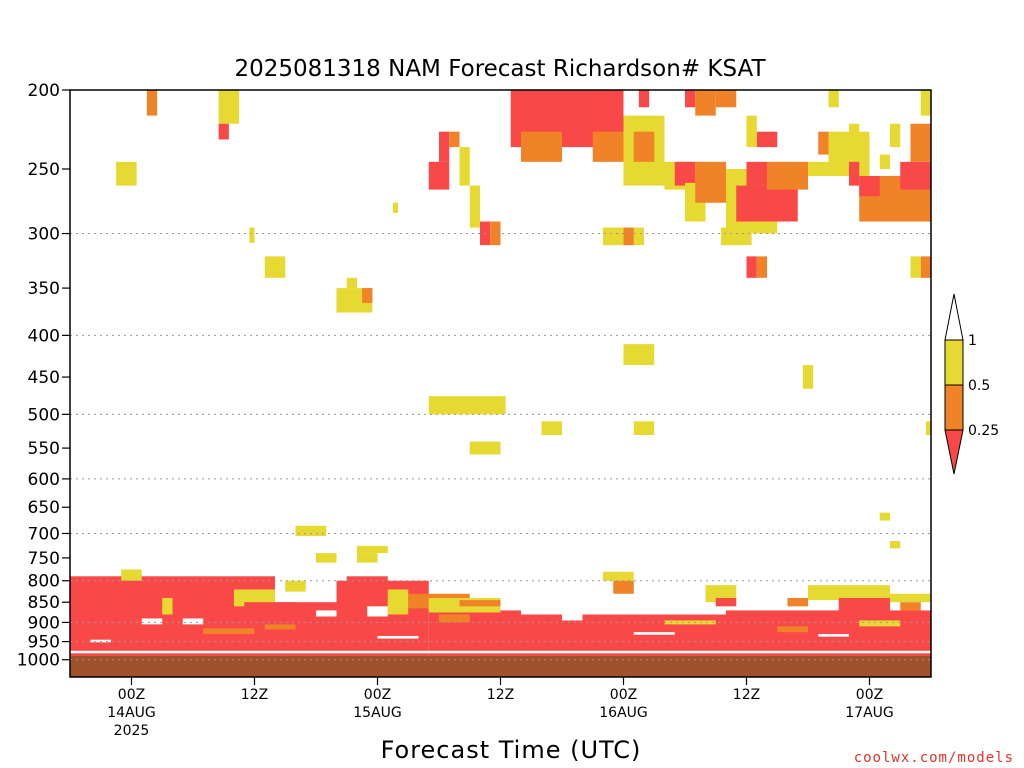  Describe the element at coordinates (954, 317) in the screenshot. I see `legend-white-triangle` at that location.